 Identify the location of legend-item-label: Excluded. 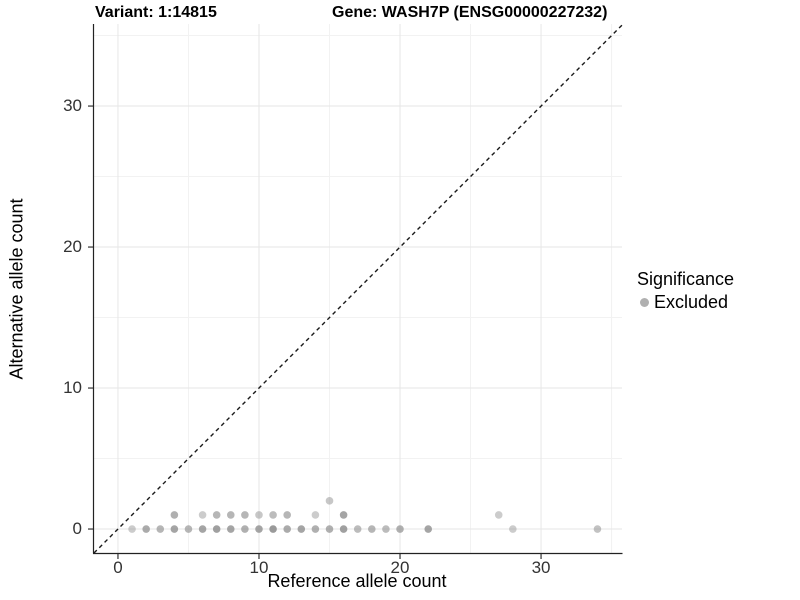
(691, 302).